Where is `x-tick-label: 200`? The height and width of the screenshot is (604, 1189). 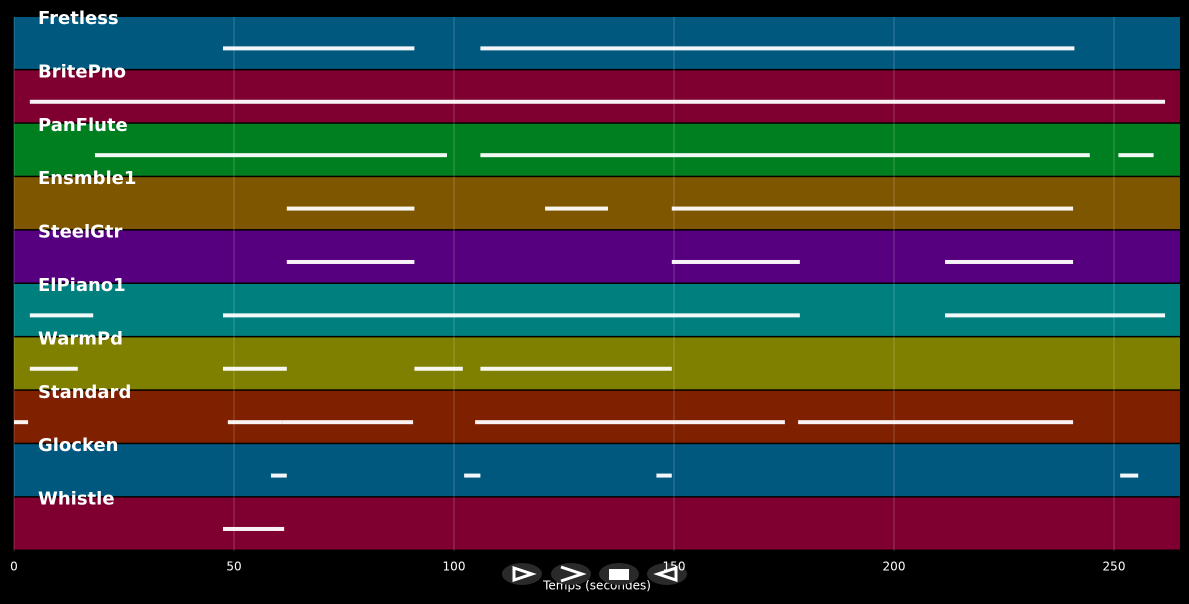 x-tick-label: 200 is located at coordinates (894, 567).